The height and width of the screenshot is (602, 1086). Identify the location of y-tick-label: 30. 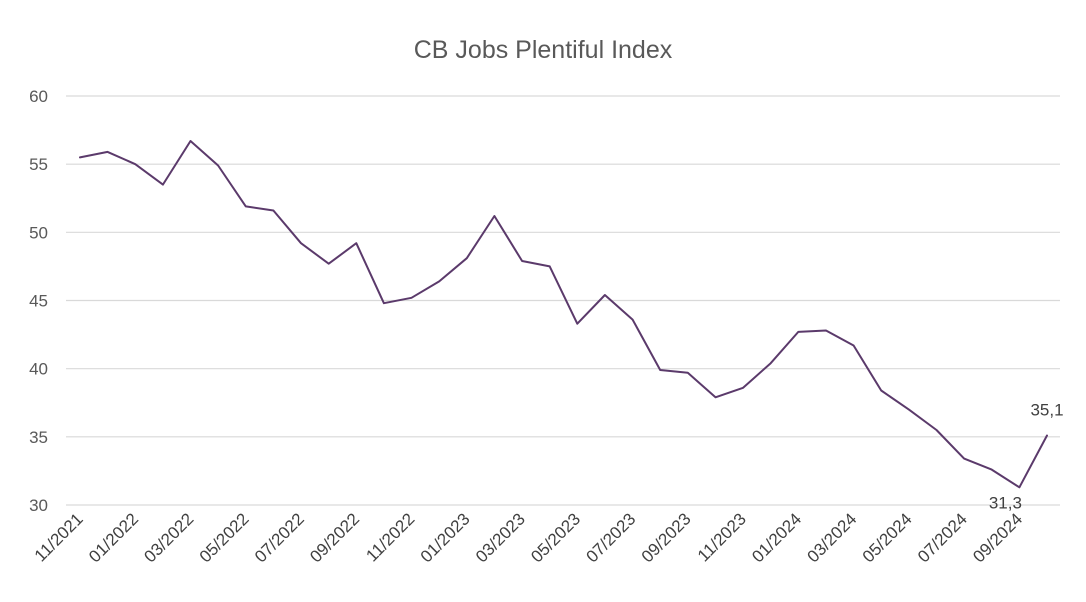
(38, 505).